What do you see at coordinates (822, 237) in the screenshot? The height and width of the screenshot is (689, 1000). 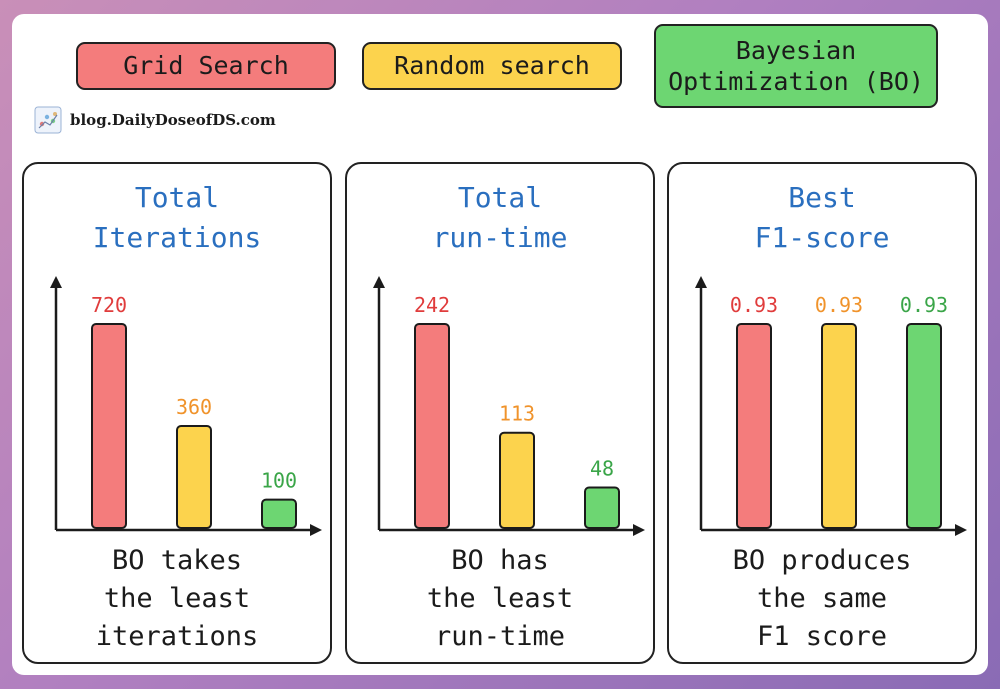 I see `panel-title-line2: F1-score` at bounding box center [822, 237].